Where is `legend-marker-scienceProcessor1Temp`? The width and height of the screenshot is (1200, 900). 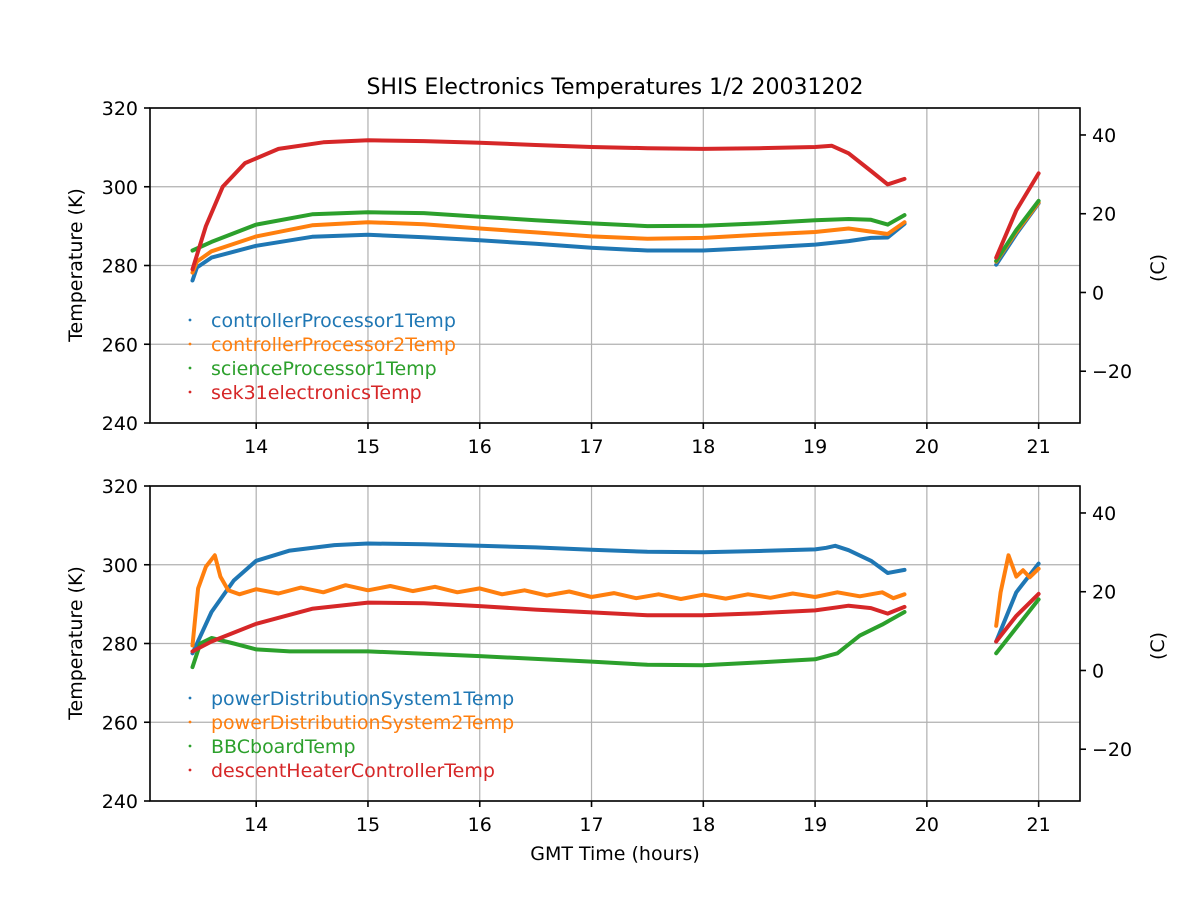 legend-marker-scienceProcessor1Temp is located at coordinates (190, 368).